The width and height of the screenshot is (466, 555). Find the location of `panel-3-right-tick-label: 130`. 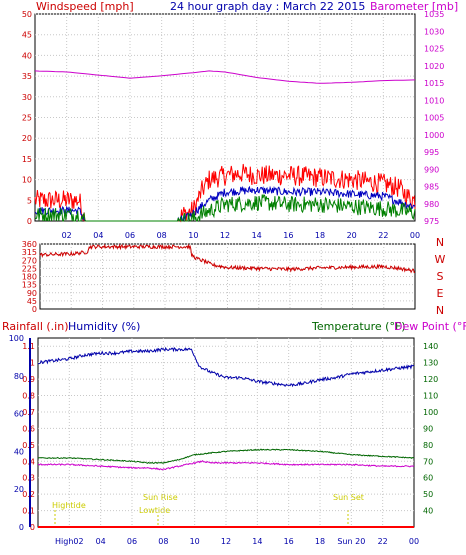

panel-3-right-tick-label: 130 is located at coordinates (430, 363).